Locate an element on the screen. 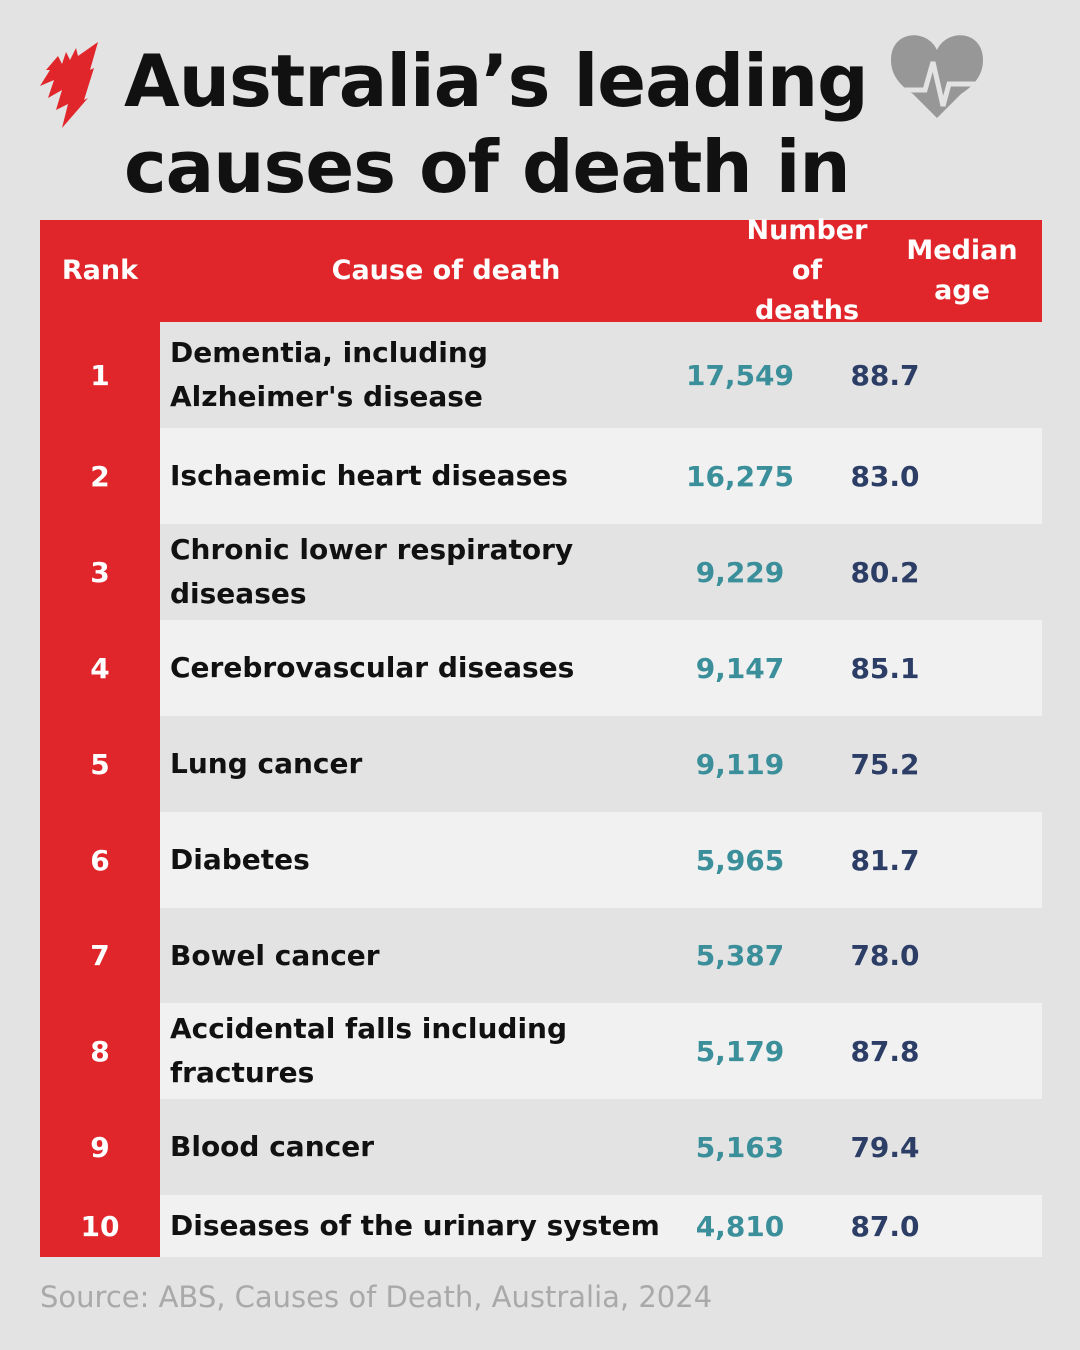 This screenshot has width=1080, height=1350. deaths-cell: 4,810 is located at coordinates (740, 1226).